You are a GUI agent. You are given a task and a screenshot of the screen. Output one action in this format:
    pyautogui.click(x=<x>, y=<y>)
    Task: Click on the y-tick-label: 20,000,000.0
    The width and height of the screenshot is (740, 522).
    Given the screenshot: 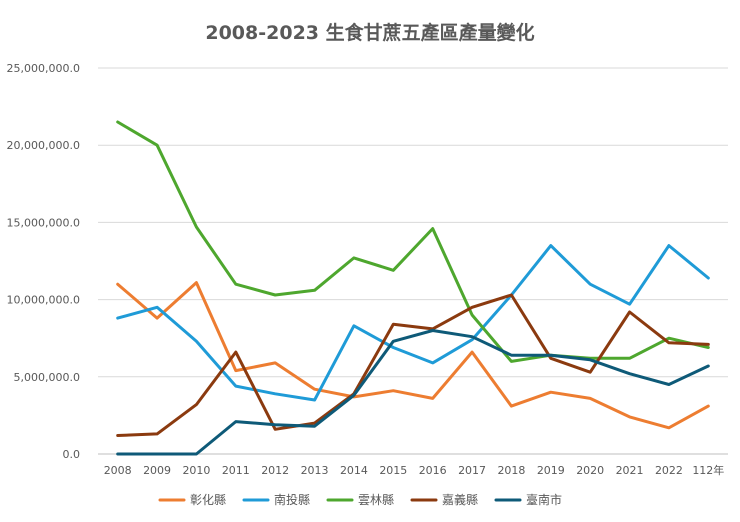 What is the action you would take?
    pyautogui.click(x=43, y=145)
    